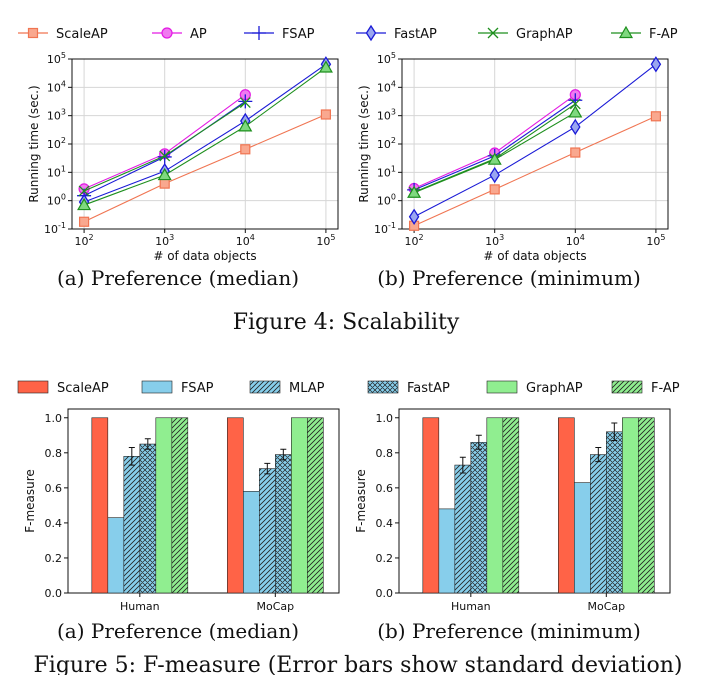  What do you see at coordinates (361, 501) in the screenshot?
I see `y-axis-label: F-measure` at bounding box center [361, 501].